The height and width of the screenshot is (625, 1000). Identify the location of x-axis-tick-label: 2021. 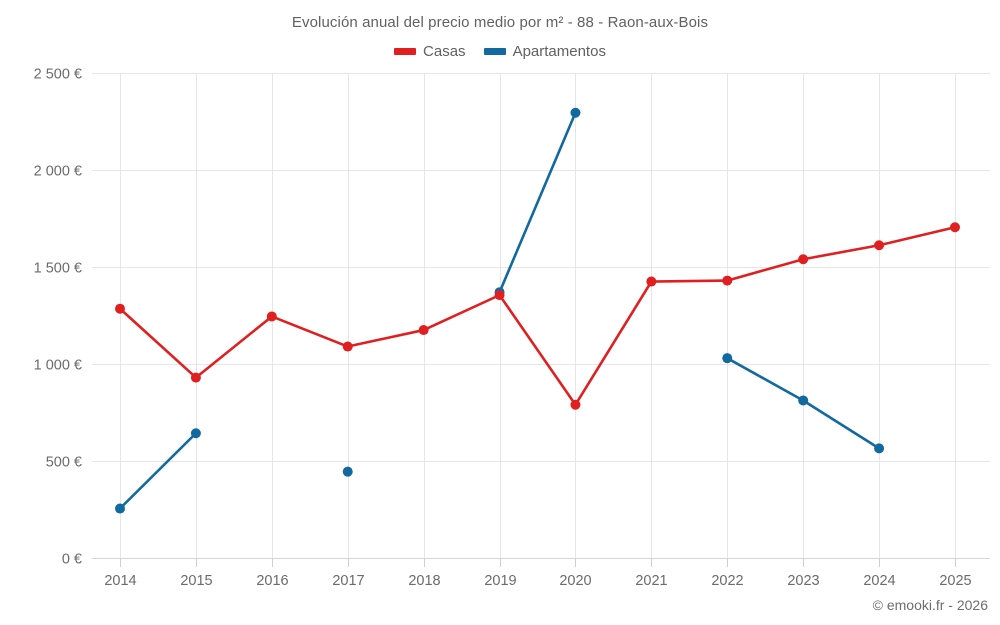
(651, 581).